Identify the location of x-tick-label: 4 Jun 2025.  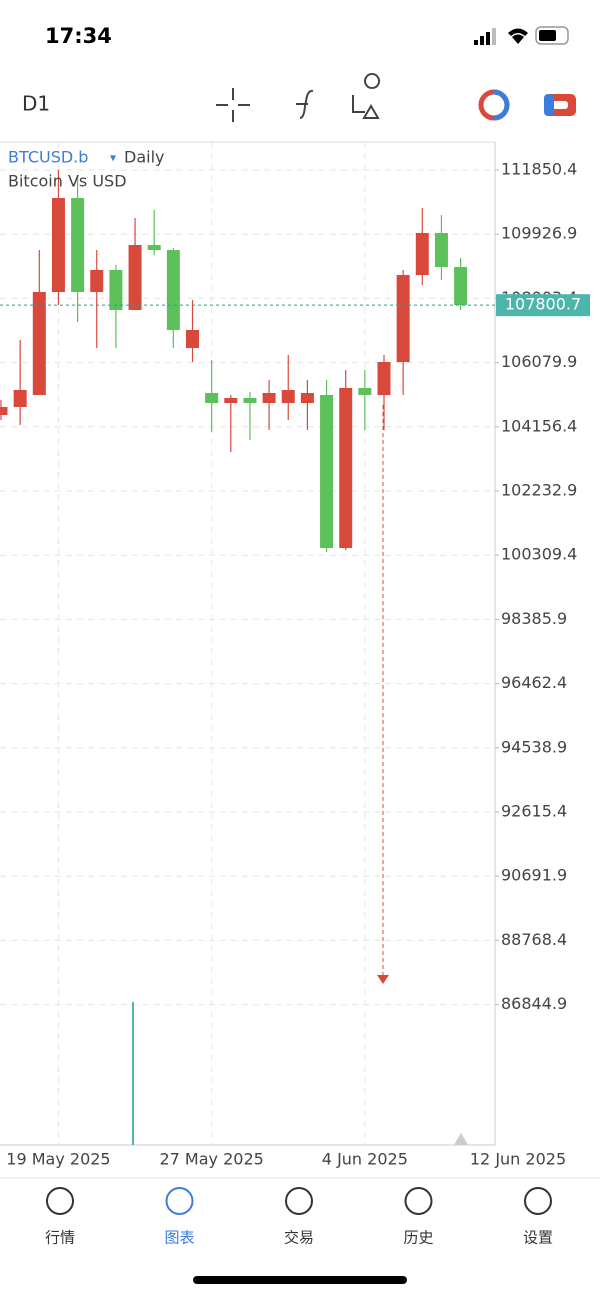
(365, 1159).